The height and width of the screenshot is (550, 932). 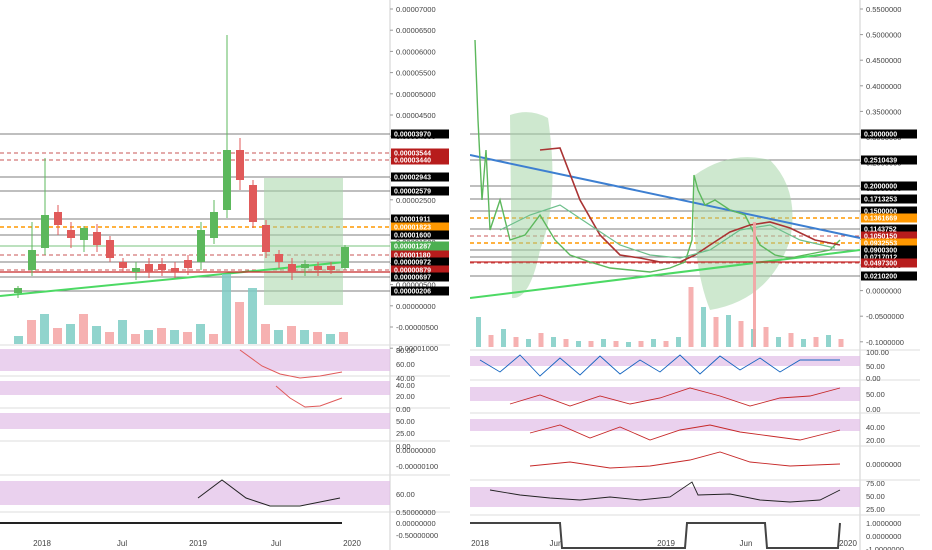 I want to click on price-tag-label: 0.00002943, so click(x=412, y=178).